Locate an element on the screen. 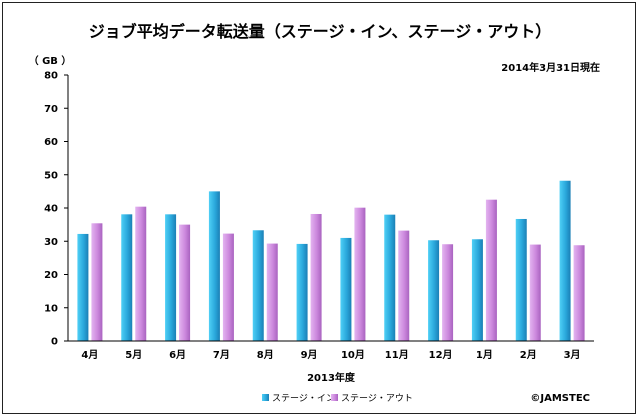 This screenshot has width=640, height=418. y-tick-label: 50 is located at coordinates (51, 175).